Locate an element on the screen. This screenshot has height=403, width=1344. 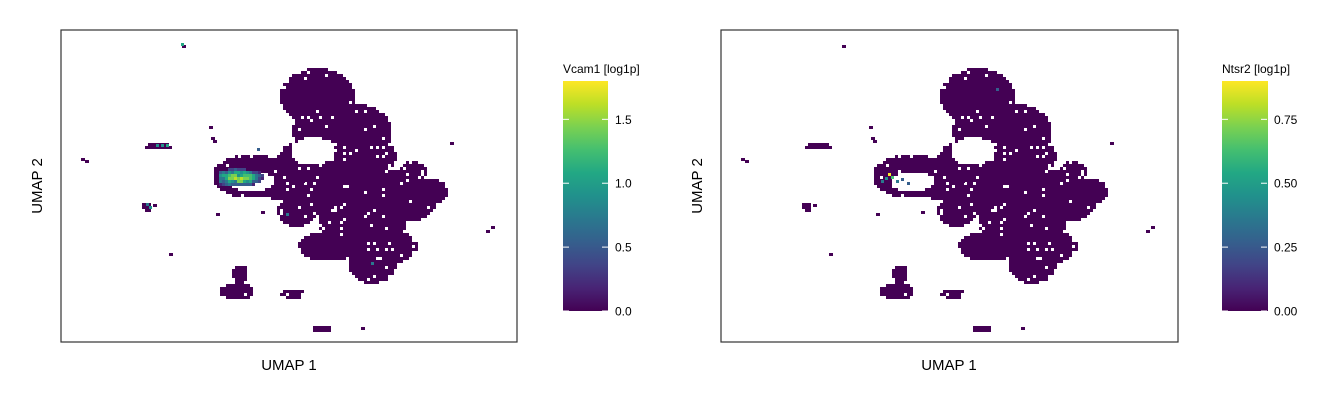
hex-bin-expressed is located at coordinates (229, 181).